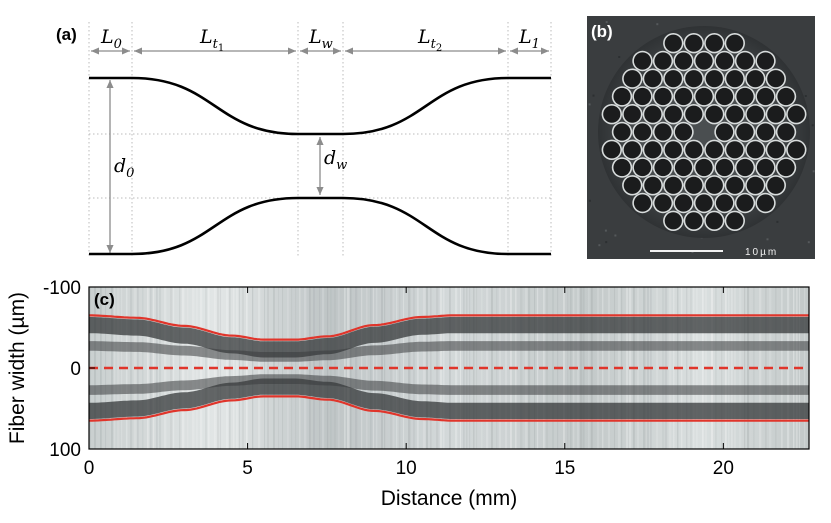 This screenshot has width=831, height=523. Describe the element at coordinates (564, 468) in the screenshot. I see `x-tick-label: 15` at that location.